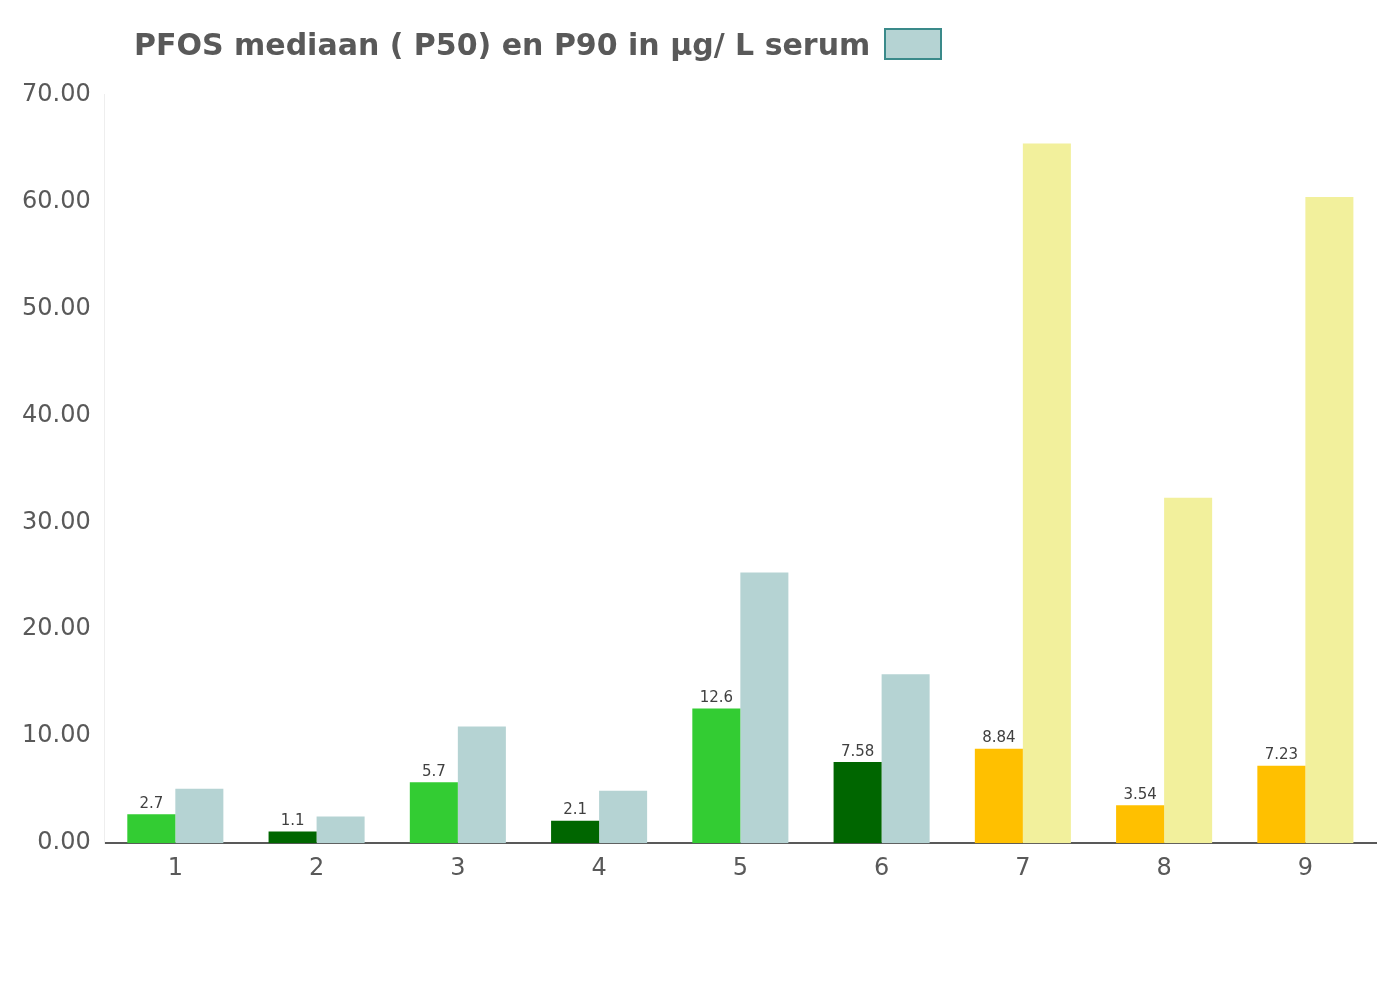 This screenshot has width=1394, height=982. Describe the element at coordinates (292, 819) in the screenshot. I see `data-label: 1.1` at that location.